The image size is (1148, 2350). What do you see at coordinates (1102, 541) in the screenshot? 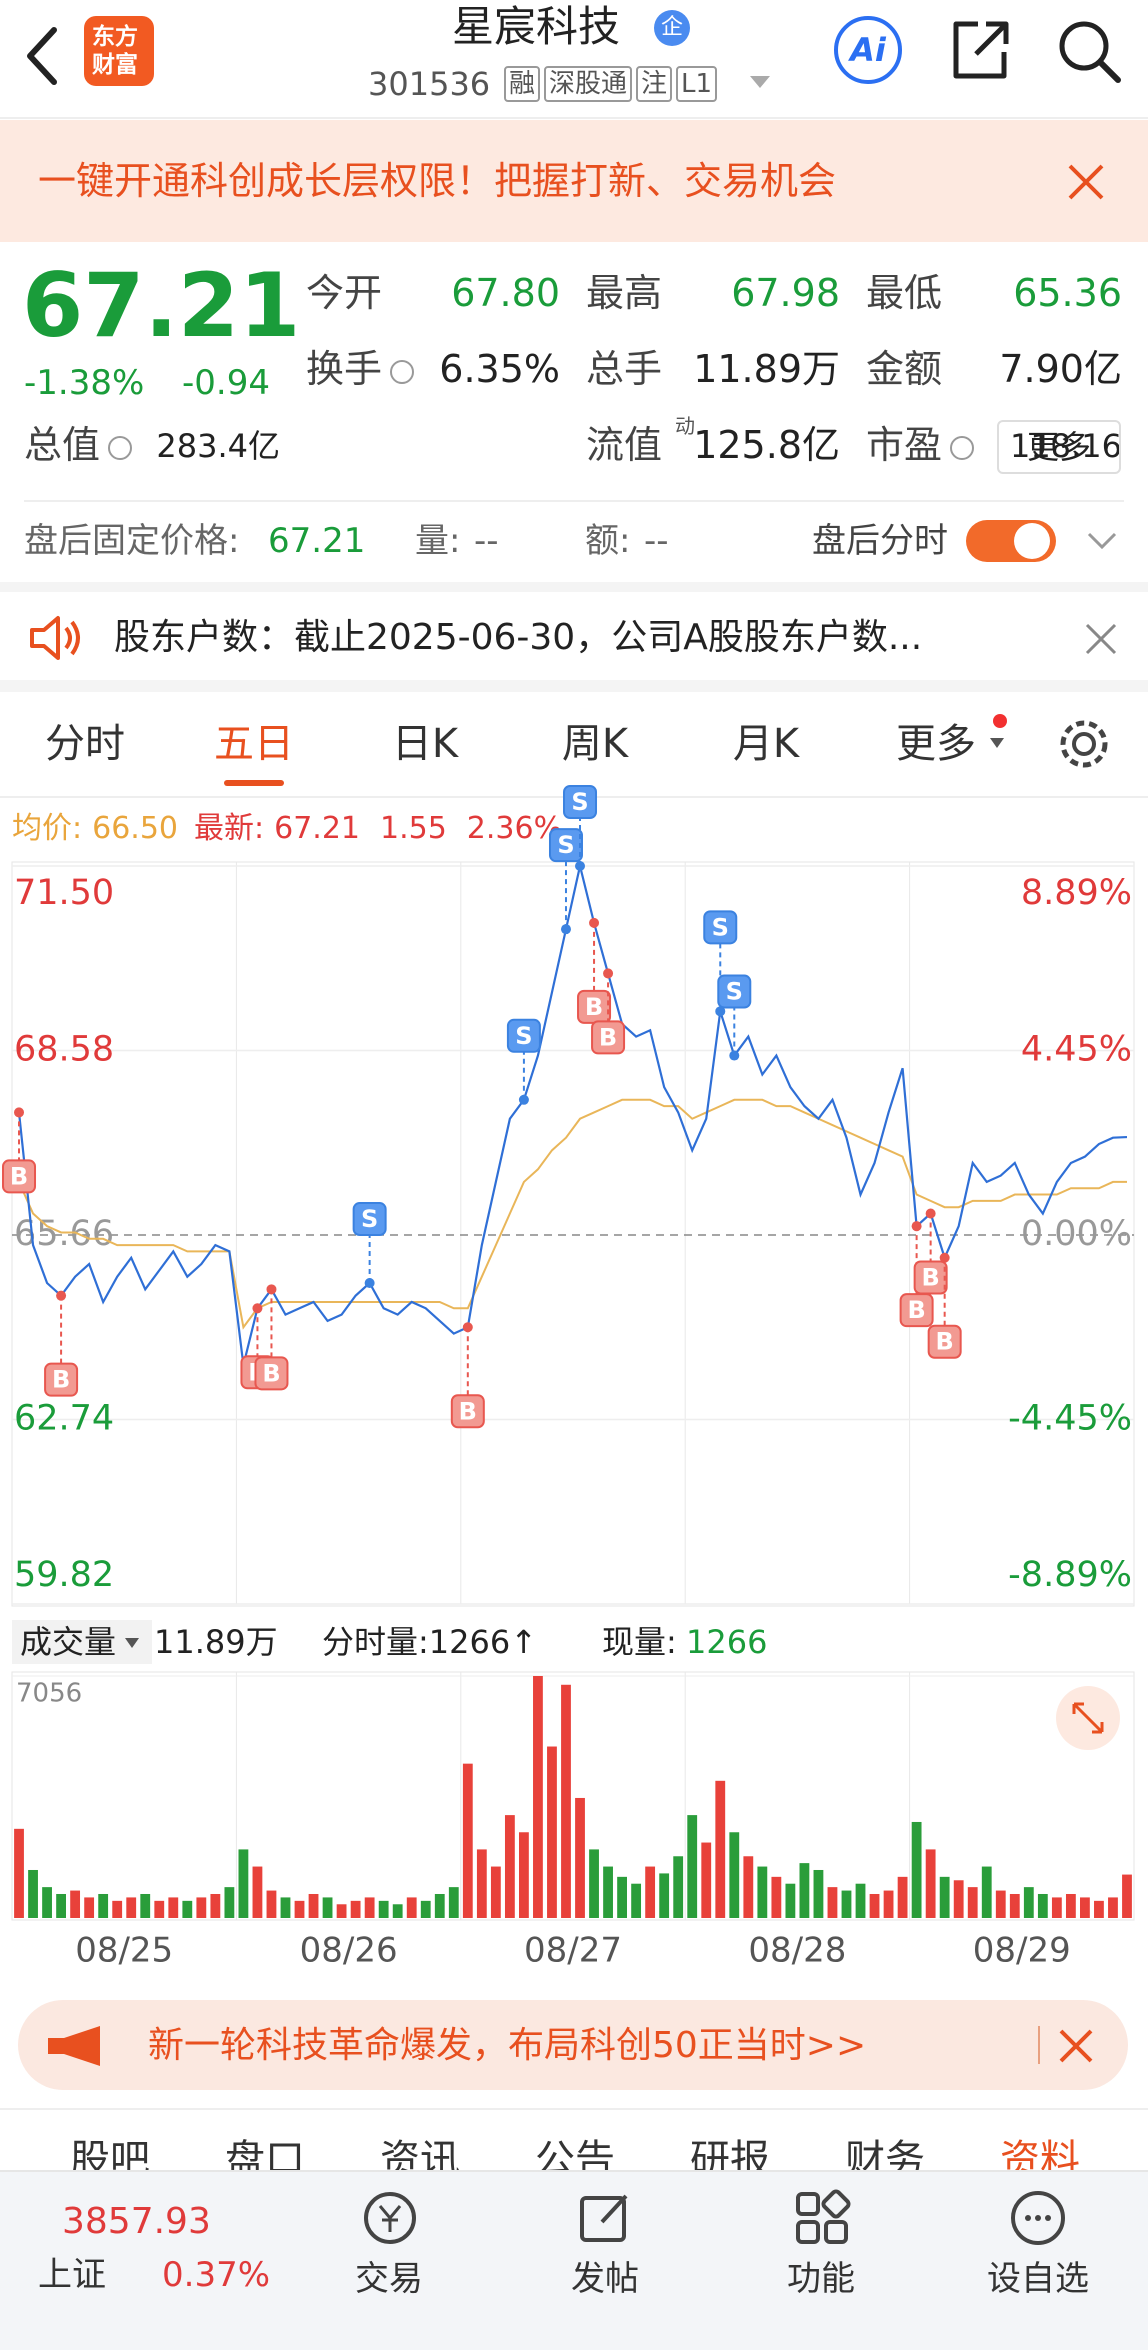
I see `chevron` at bounding box center [1102, 541].